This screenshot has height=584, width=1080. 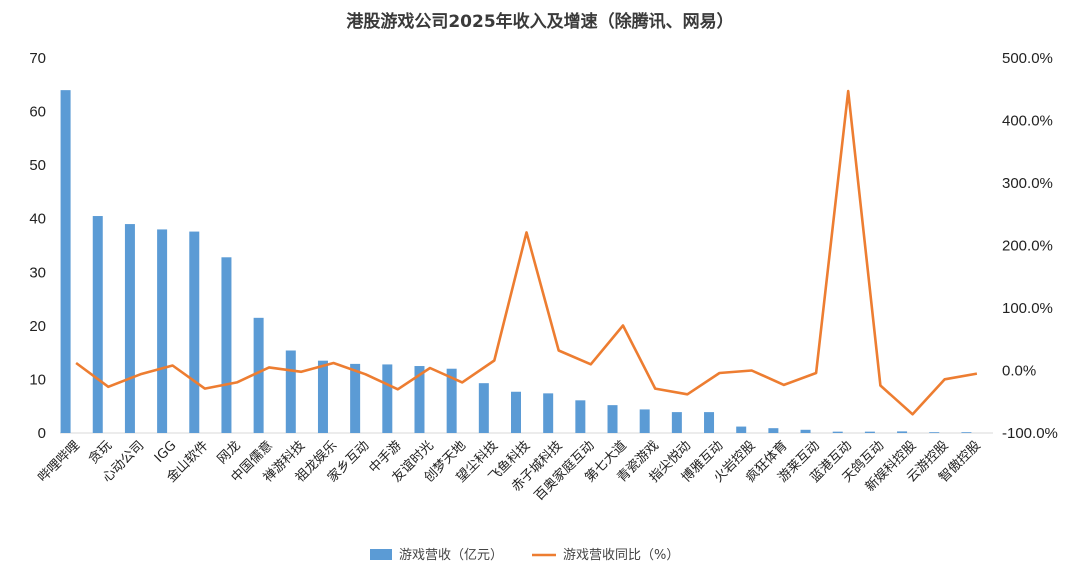 I want to click on x-category-label: IGG, so click(x=166, y=452).